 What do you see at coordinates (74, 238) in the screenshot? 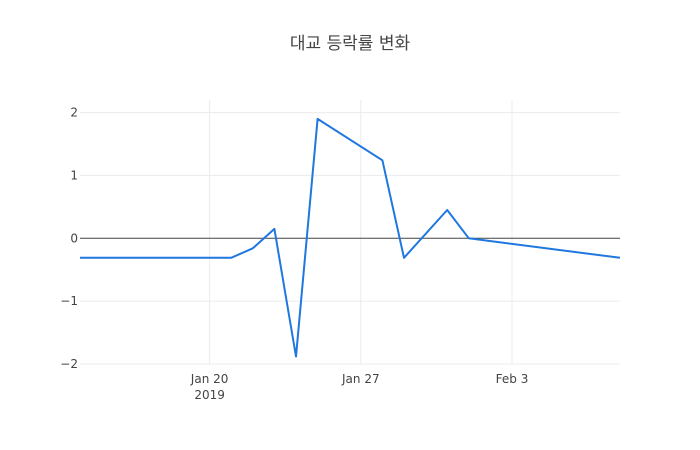
I see `y-tick-label: 0` at bounding box center [74, 238].